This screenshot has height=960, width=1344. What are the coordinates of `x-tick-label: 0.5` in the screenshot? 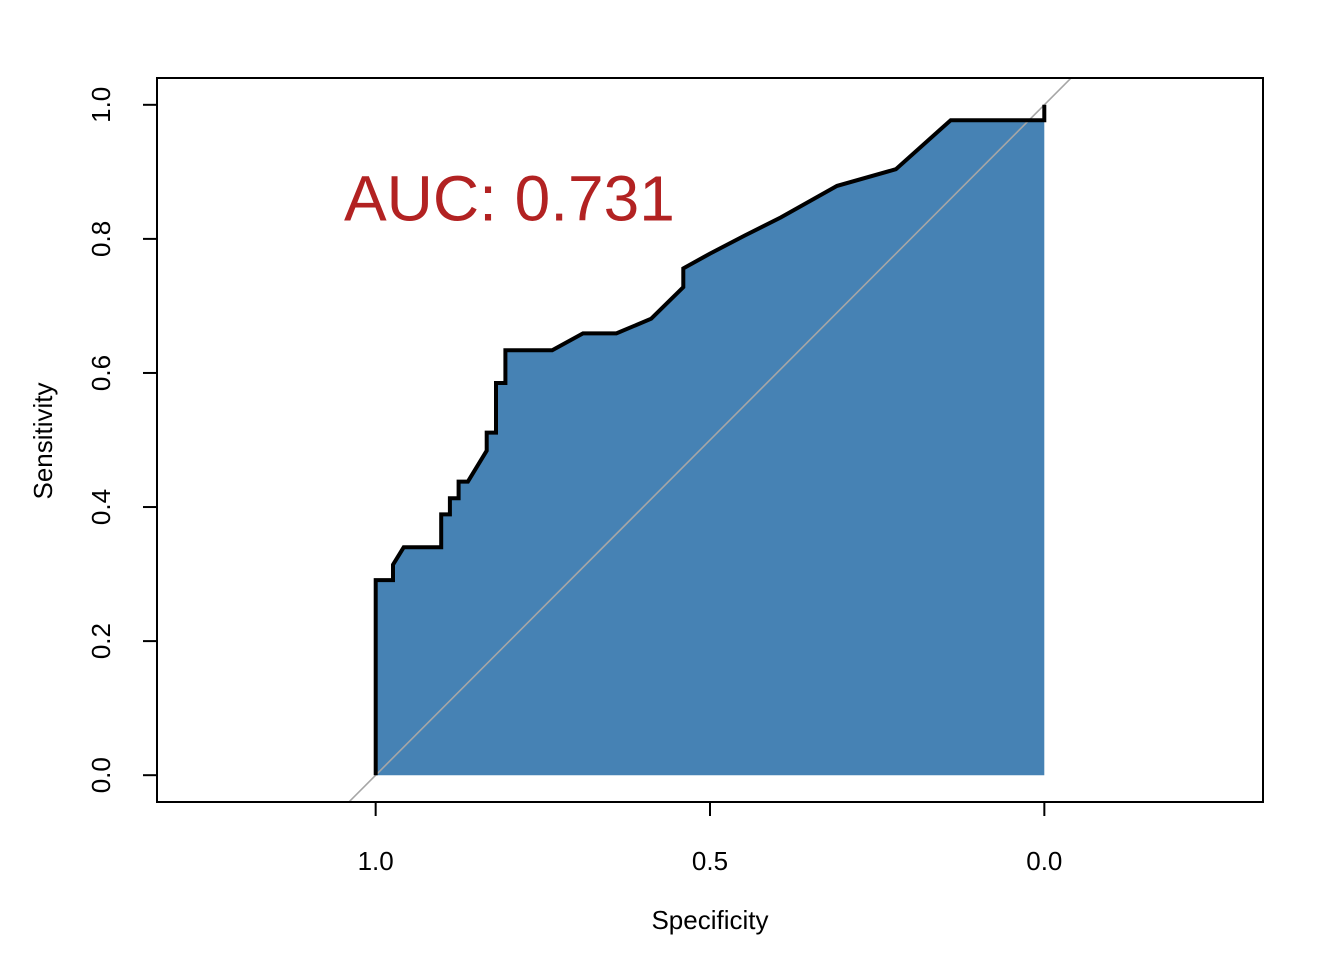 It's located at (710, 861).